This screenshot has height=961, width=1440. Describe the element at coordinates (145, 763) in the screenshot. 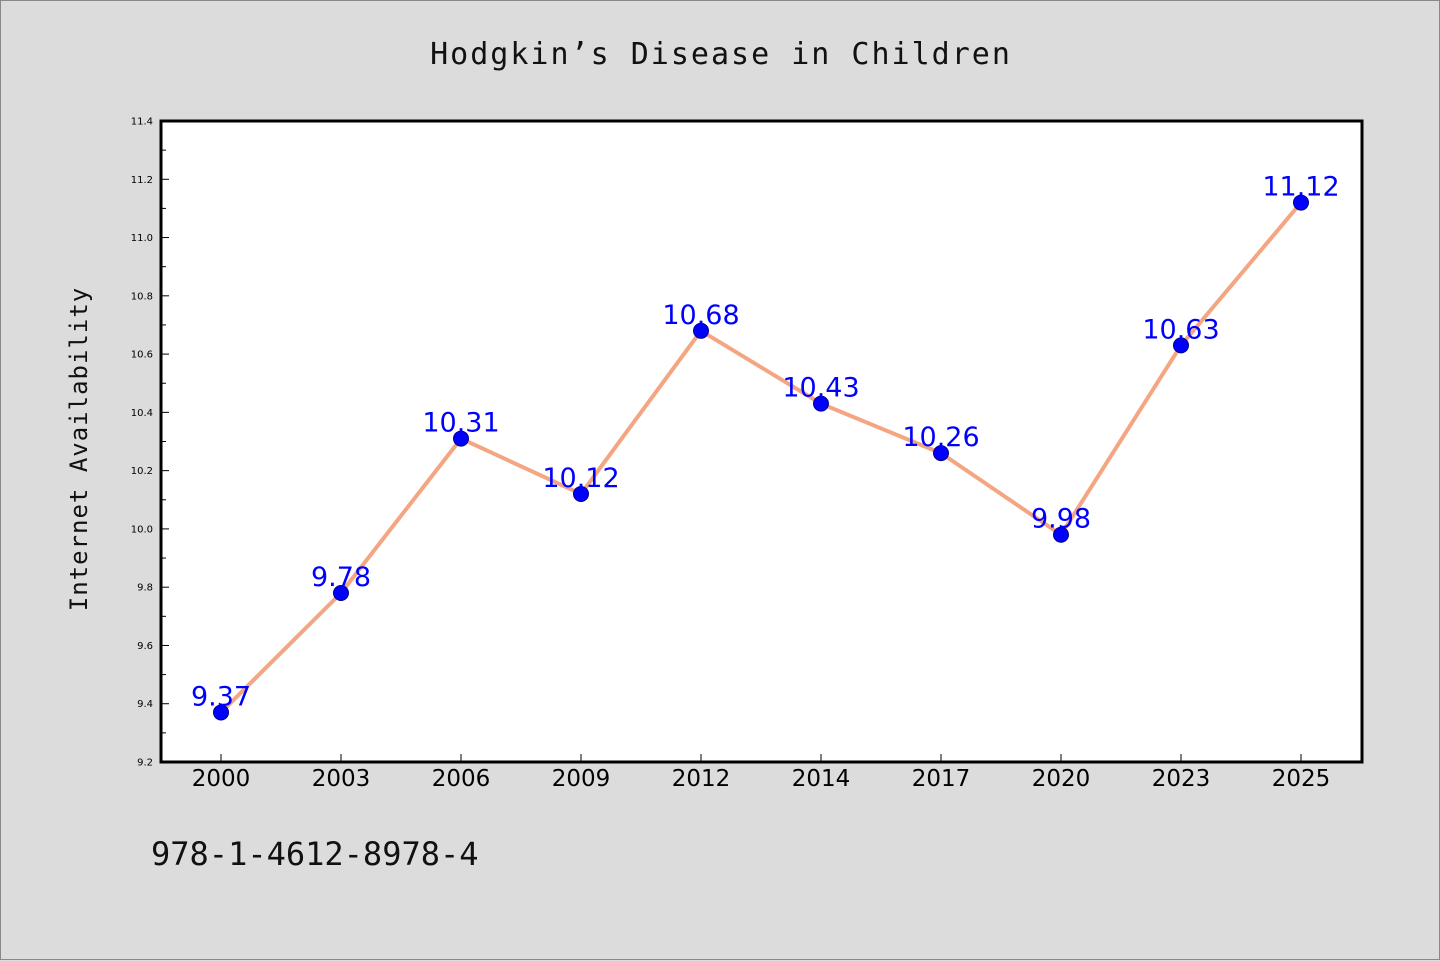

I see `y-tick-label: 9.2` at that location.